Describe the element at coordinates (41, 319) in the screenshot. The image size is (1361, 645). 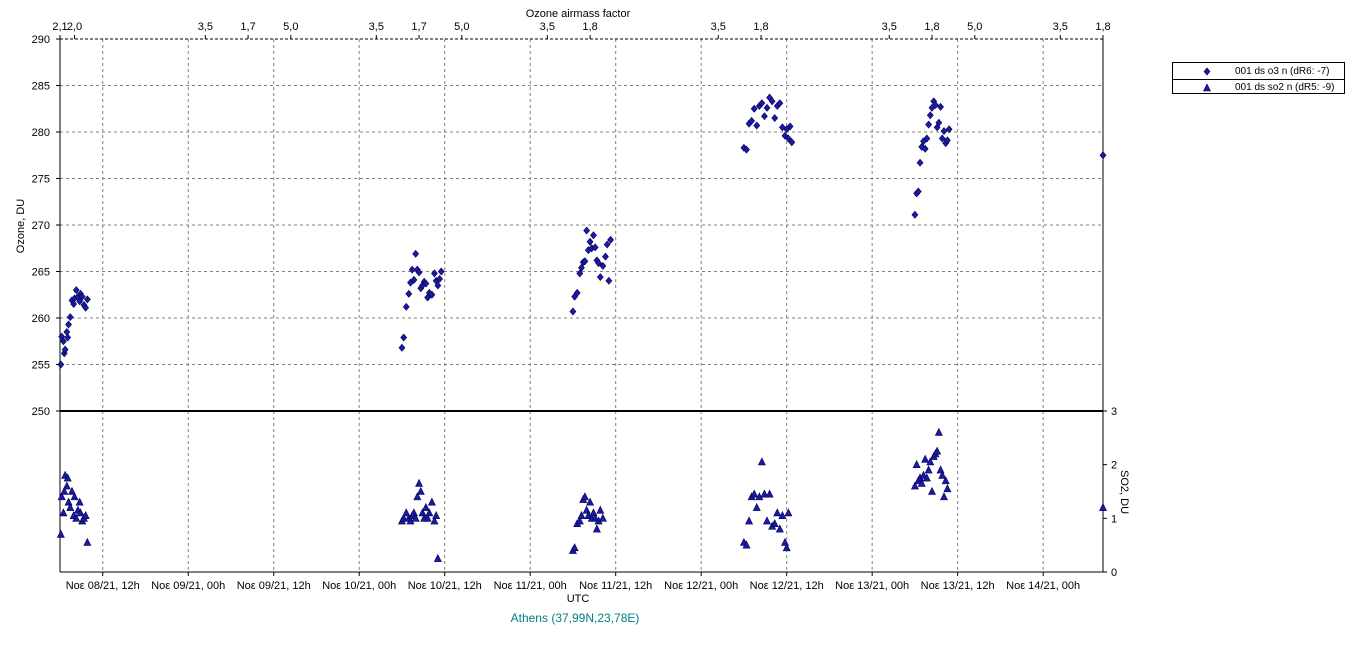
I see `y-left-tick-label: 260` at that location.